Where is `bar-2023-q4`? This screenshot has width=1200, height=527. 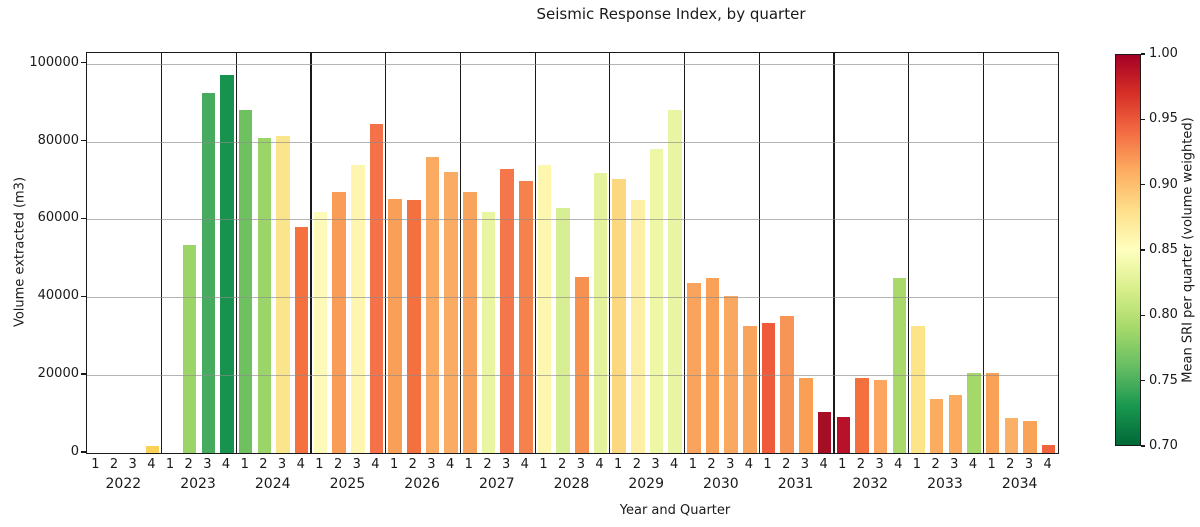 bar-2023-q4 is located at coordinates (227, 264).